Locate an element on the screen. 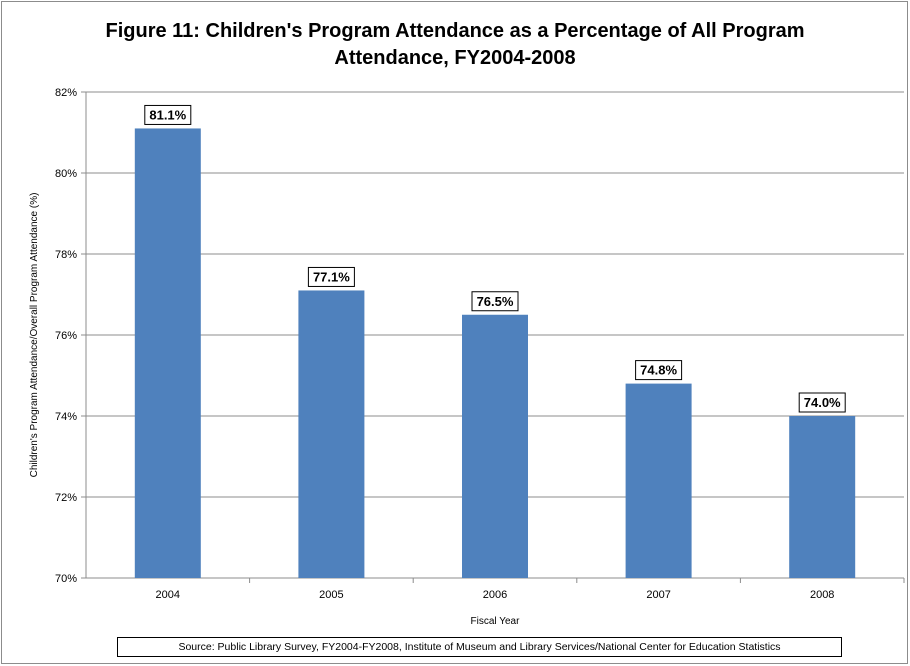  x-tick-label: 2004 is located at coordinates (168, 595).